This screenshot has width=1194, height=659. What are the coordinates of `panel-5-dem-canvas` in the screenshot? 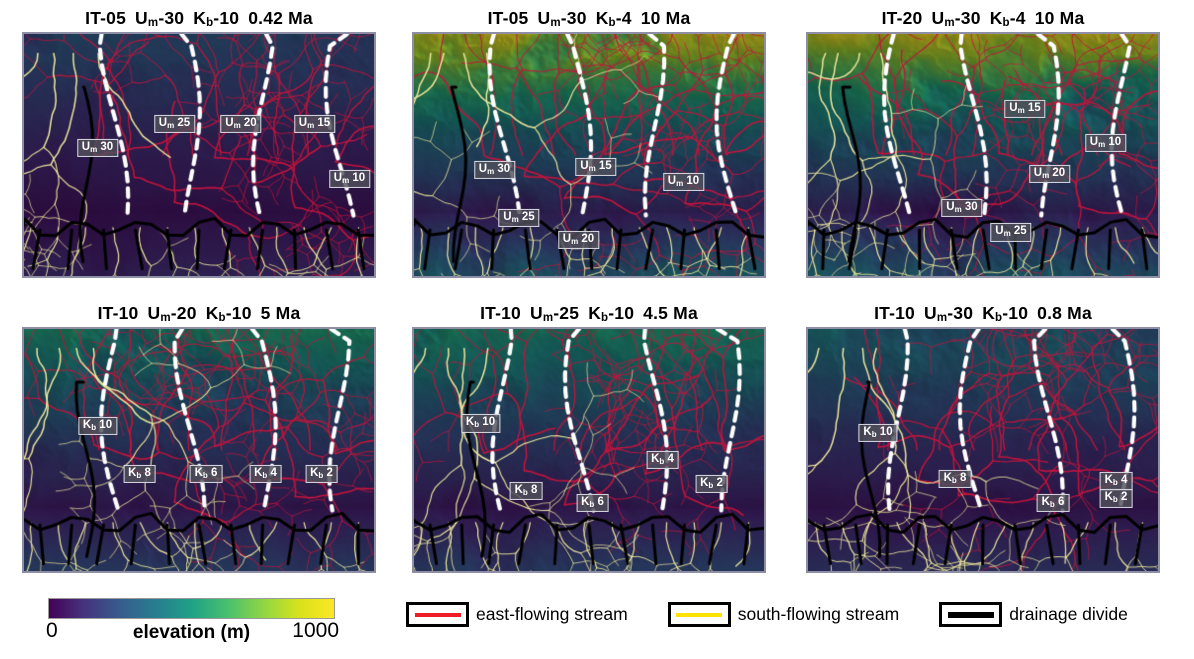 It's located at (589, 450).